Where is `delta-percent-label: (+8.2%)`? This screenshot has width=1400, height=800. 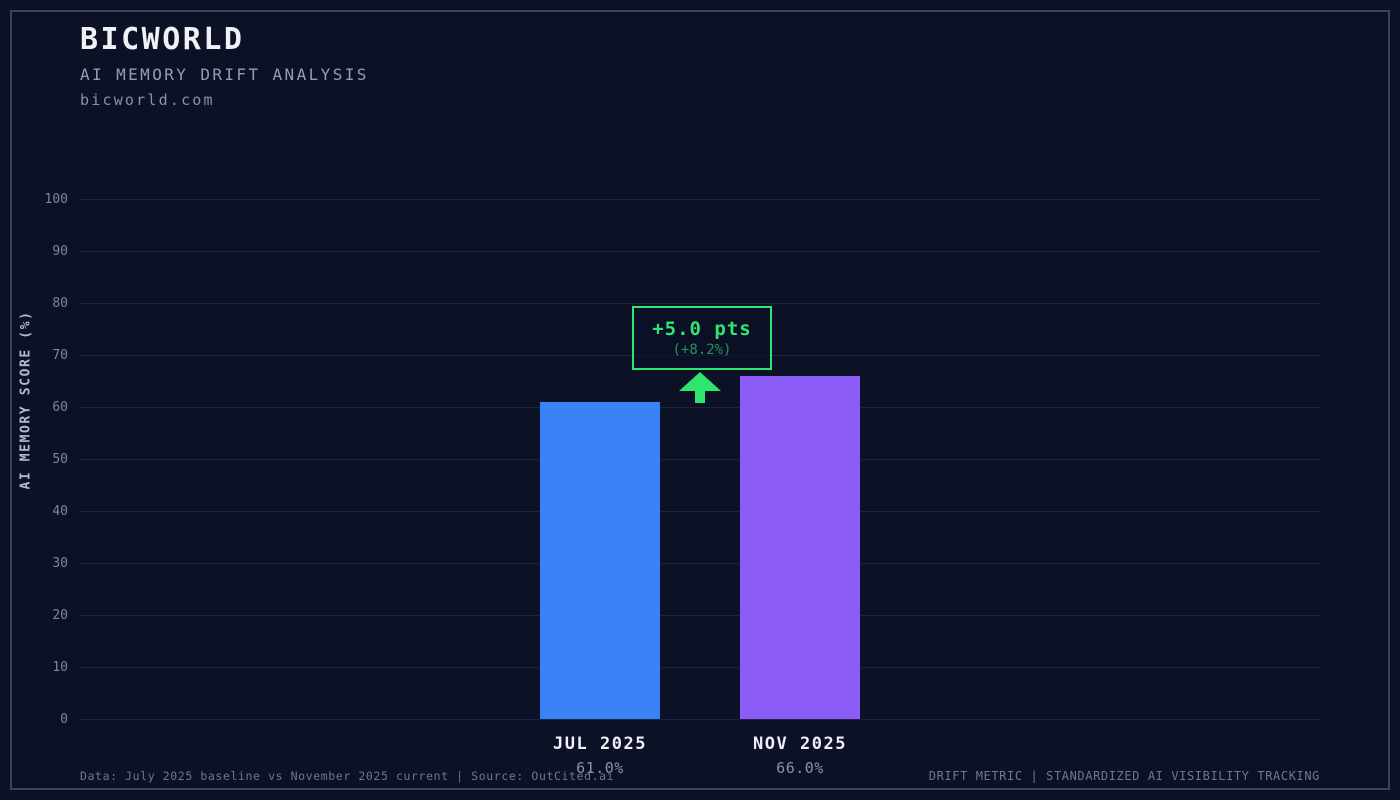
delta-percent-label: (+8.2%) is located at coordinates (702, 350).